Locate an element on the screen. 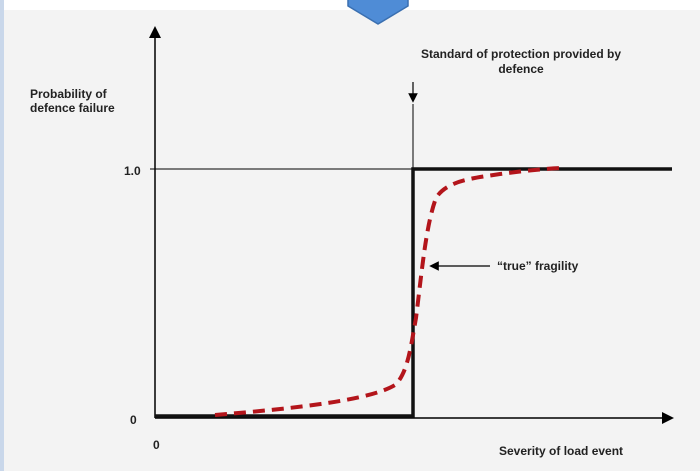 The width and height of the screenshot is (700, 471). tick-label-zero-x: 0 is located at coordinates (156, 445).